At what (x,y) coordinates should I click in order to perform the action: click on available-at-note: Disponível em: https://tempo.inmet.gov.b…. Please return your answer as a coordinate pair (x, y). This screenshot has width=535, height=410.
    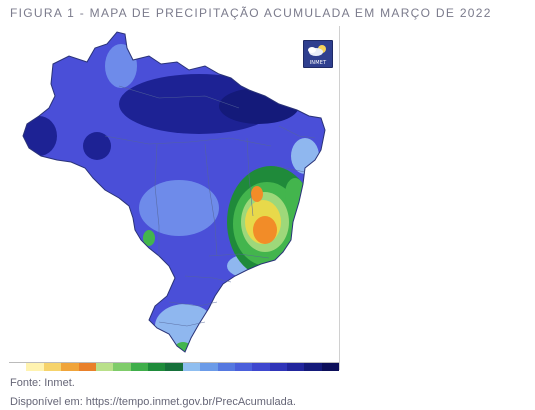
    Looking at the image, I should click on (153, 402).